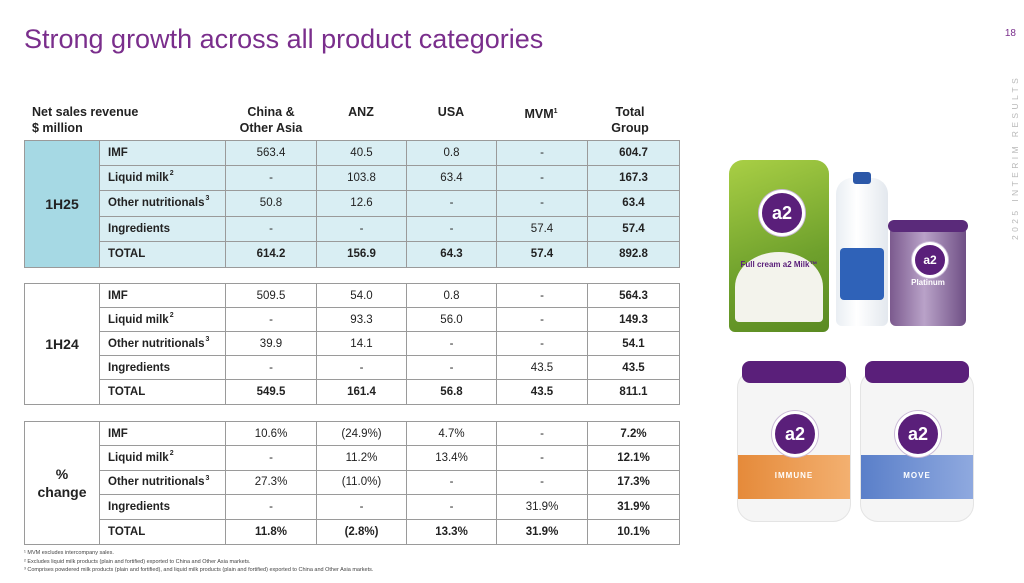 The image size is (1024, 583). I want to click on table-cell: 11.2%, so click(362, 458).